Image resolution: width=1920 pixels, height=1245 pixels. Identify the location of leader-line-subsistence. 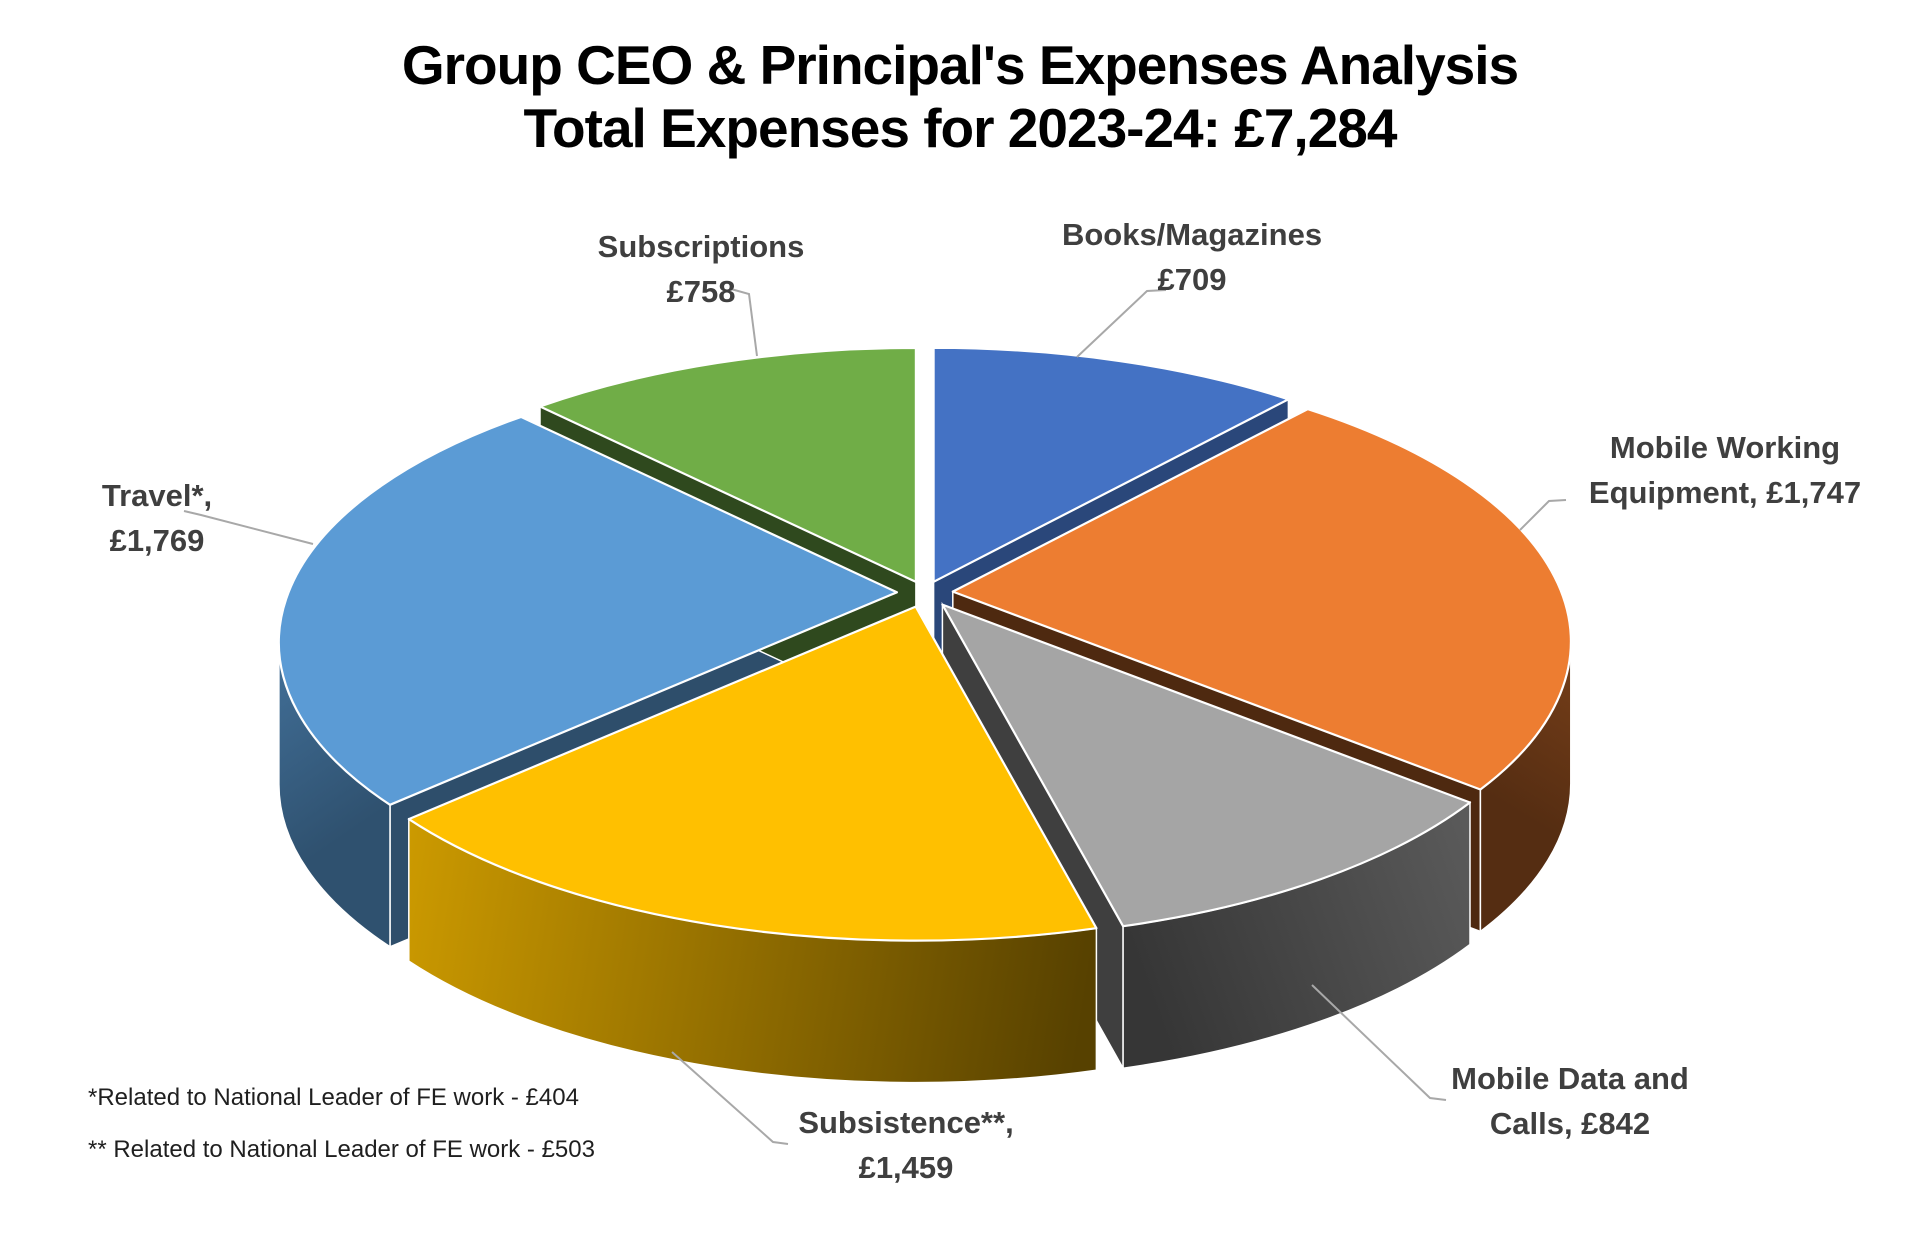
(730, 1098).